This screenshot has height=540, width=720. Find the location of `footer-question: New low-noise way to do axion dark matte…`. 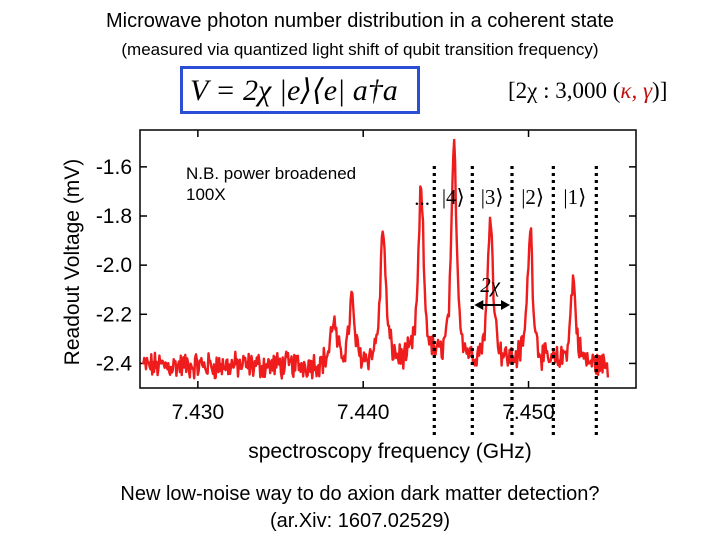

footer-question: New low-noise way to do axion dark matte… is located at coordinates (360, 494).